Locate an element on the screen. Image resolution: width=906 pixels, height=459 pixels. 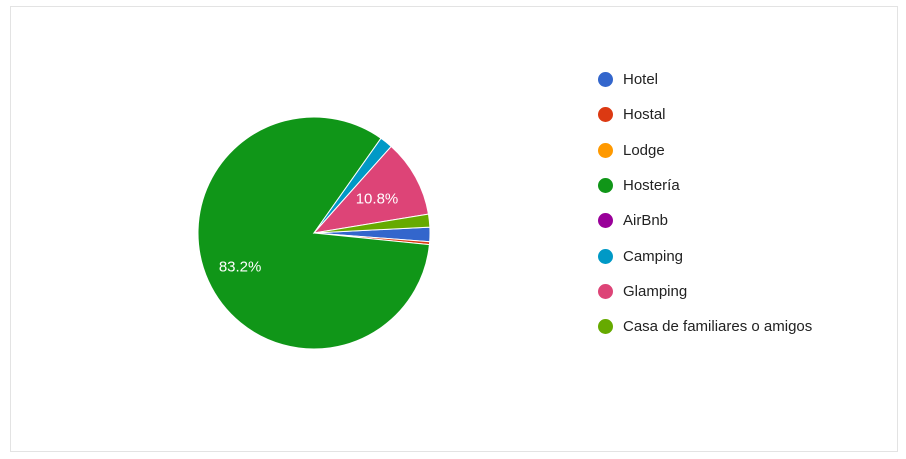
legend-item-lodge: Lodge is located at coordinates (705, 150).